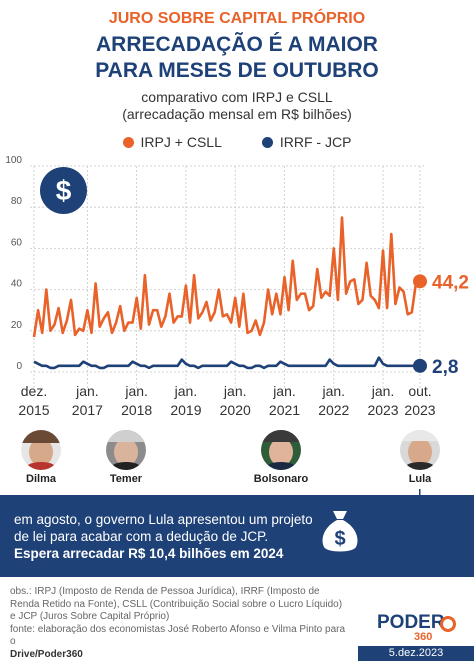 This screenshot has width=474, height=661. Describe the element at coordinates (420, 450) in the screenshot. I see `lula-photo` at that location.